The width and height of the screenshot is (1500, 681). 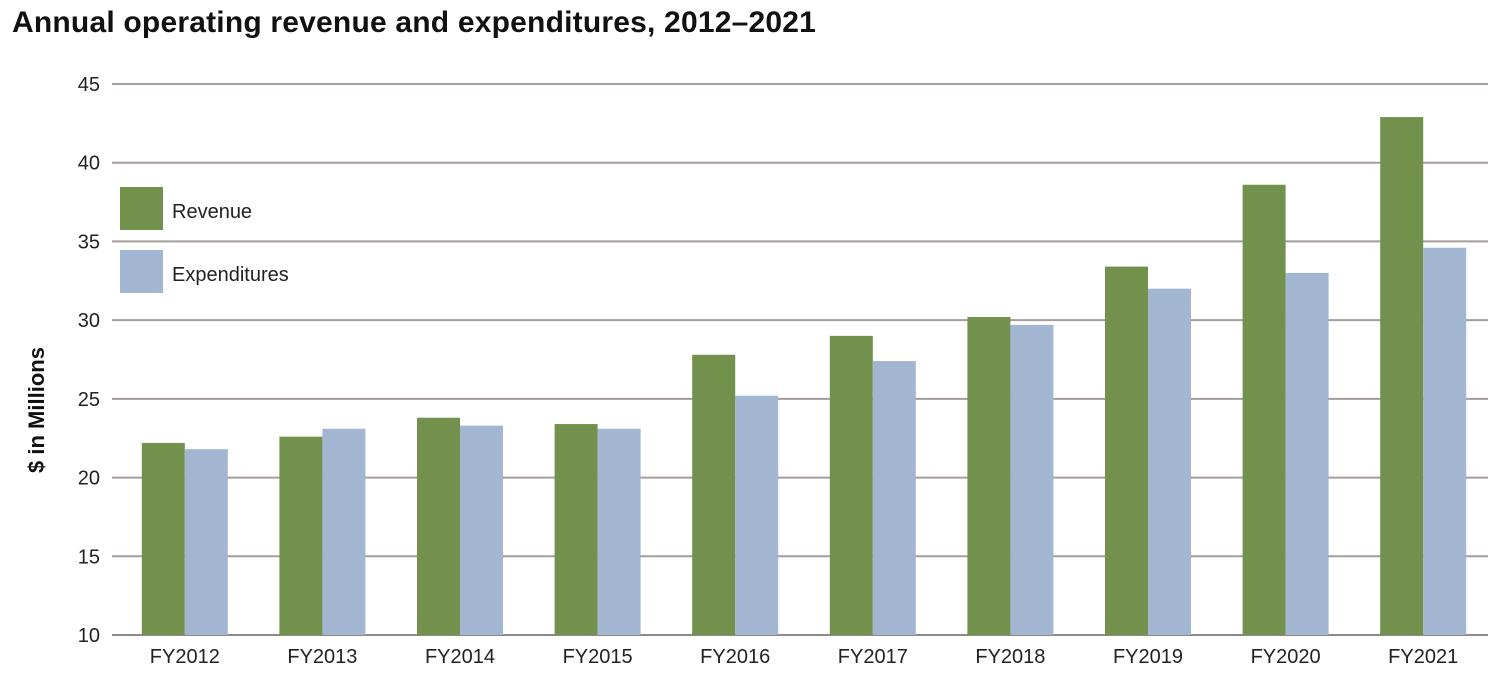 I want to click on y-axis-ticks: 10 15 20 25 30 35 40 45, so click(x=89, y=360).